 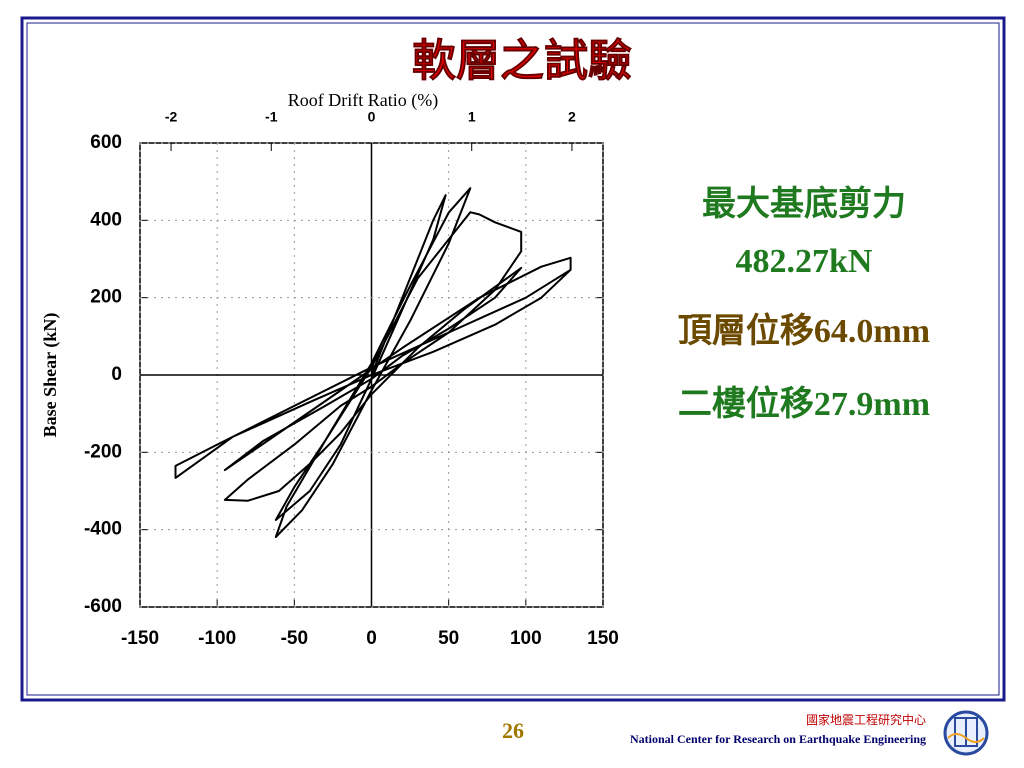 What do you see at coordinates (140, 638) in the screenshot?
I see `x-tick-label: -150` at bounding box center [140, 638].